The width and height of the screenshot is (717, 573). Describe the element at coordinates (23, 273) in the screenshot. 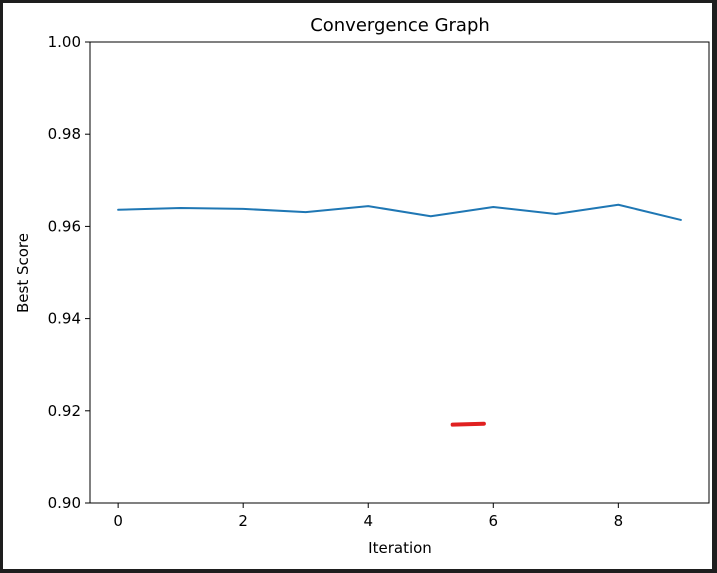

I see `y-axis-label: Best Score` at that location.